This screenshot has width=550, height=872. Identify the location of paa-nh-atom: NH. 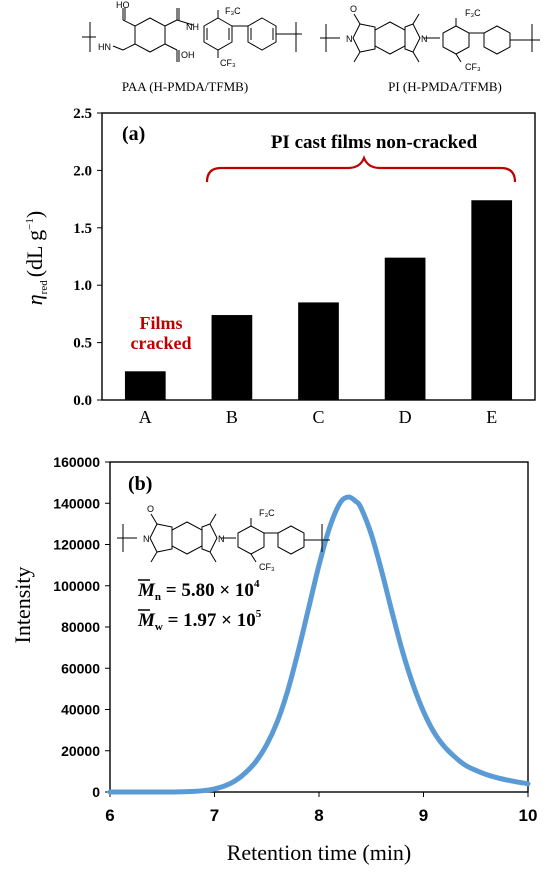
(192, 27).